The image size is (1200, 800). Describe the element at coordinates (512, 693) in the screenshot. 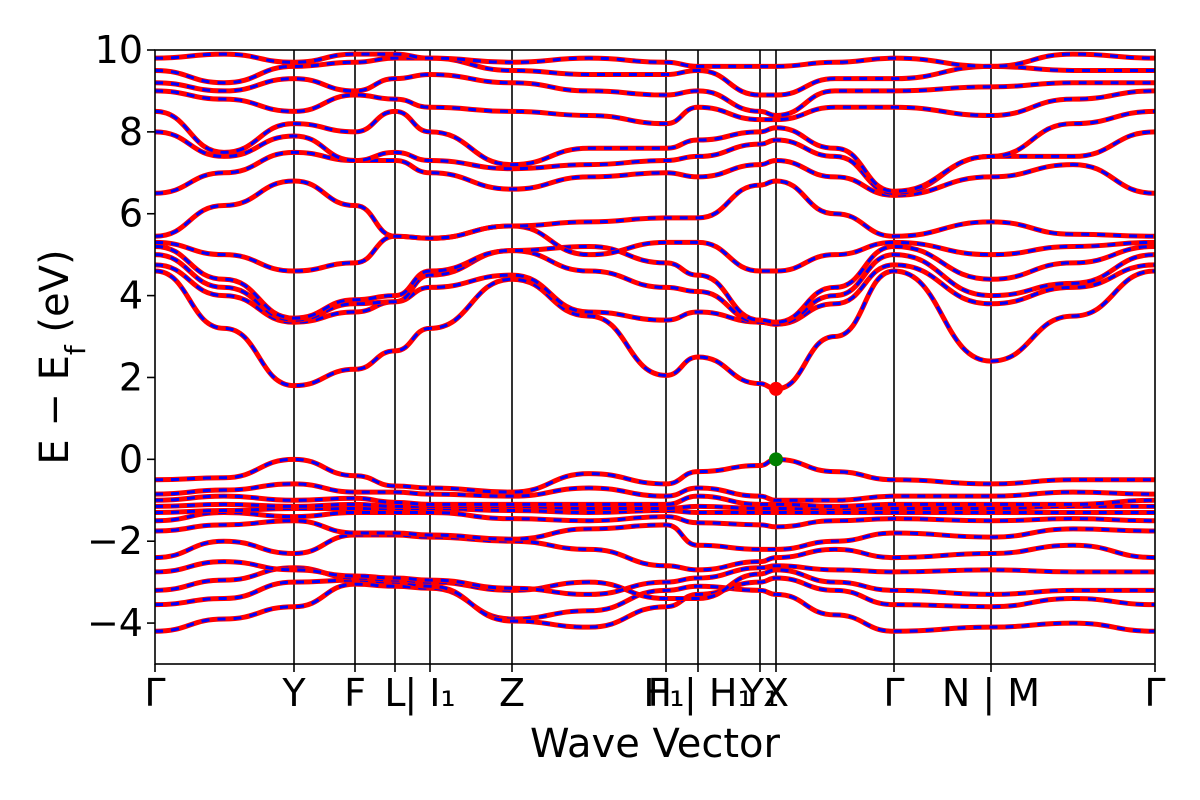

I see `x-tick-label: Z` at that location.